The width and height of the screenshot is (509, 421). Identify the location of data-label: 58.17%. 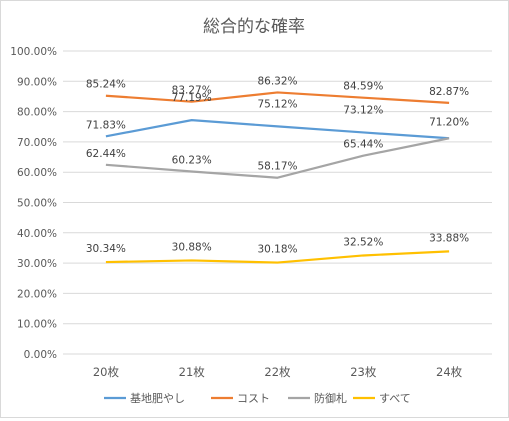
(277, 167).